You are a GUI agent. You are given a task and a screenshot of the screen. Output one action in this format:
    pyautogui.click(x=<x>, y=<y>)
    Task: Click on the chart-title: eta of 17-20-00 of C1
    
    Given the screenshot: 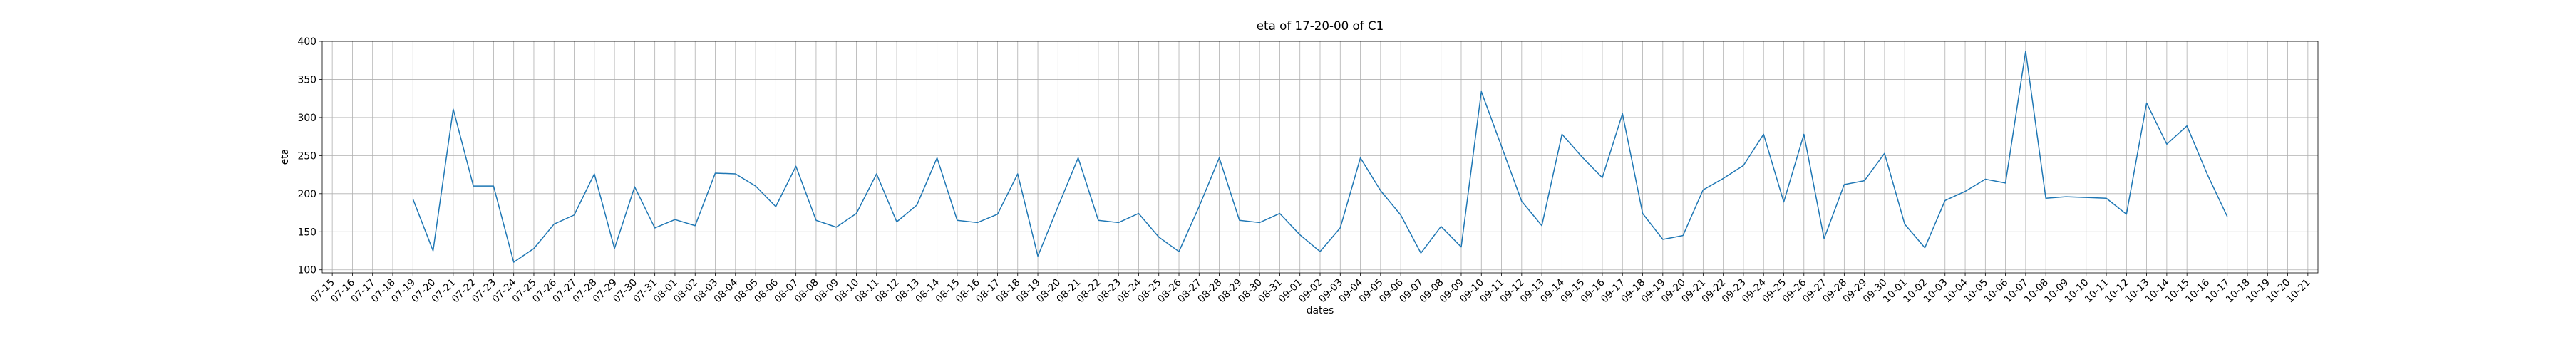 What is the action you would take?
    pyautogui.click(x=1320, y=26)
    